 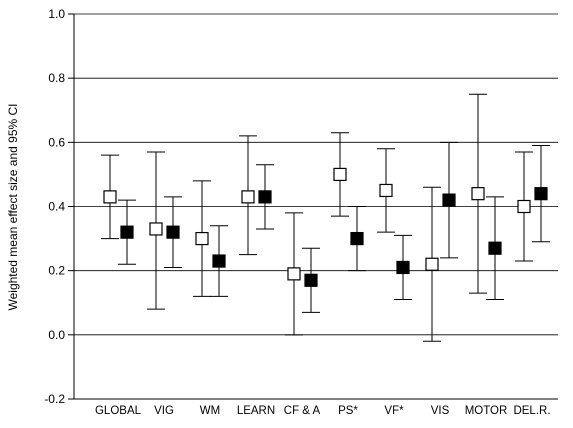 I want to click on x-category-label: GLOBAL, so click(x=118, y=411).